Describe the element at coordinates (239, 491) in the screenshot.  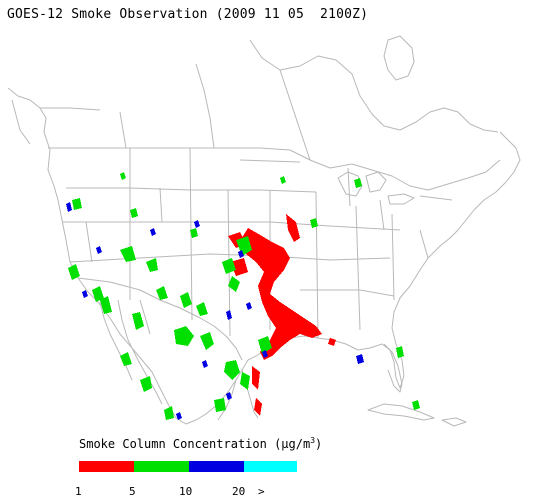
I see `legend-tick-label: 20` at that location.